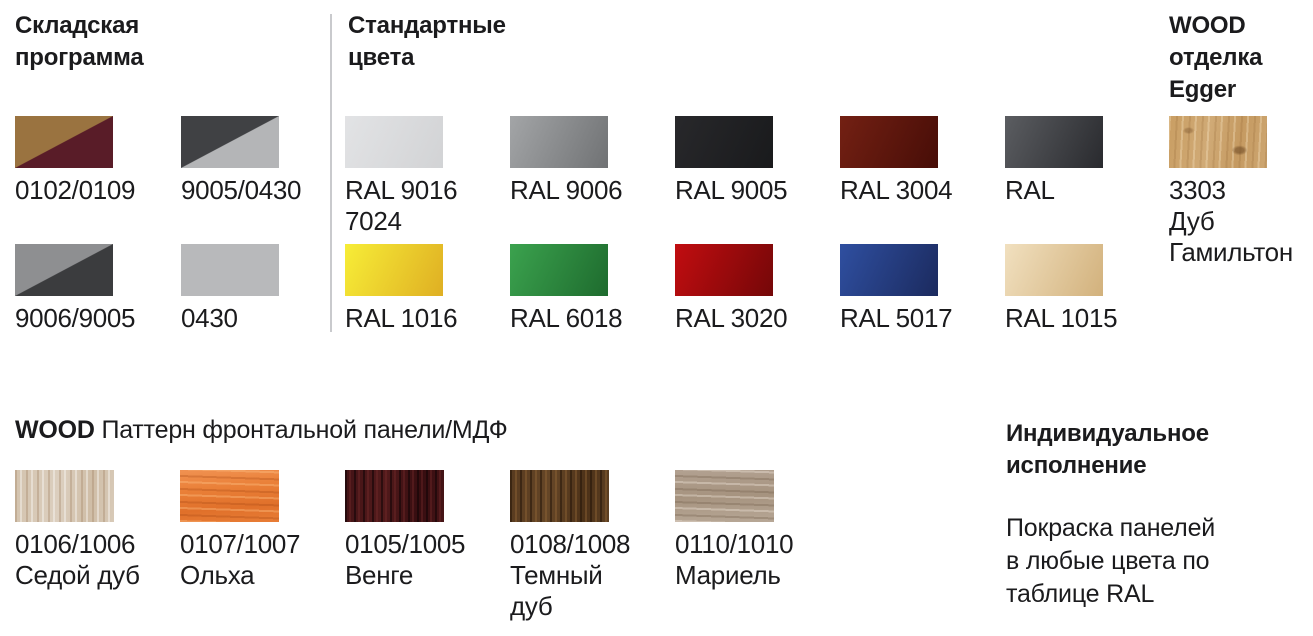  What do you see at coordinates (209, 318) in the screenshot?
I see `swatch-label: 0430` at bounding box center [209, 318].